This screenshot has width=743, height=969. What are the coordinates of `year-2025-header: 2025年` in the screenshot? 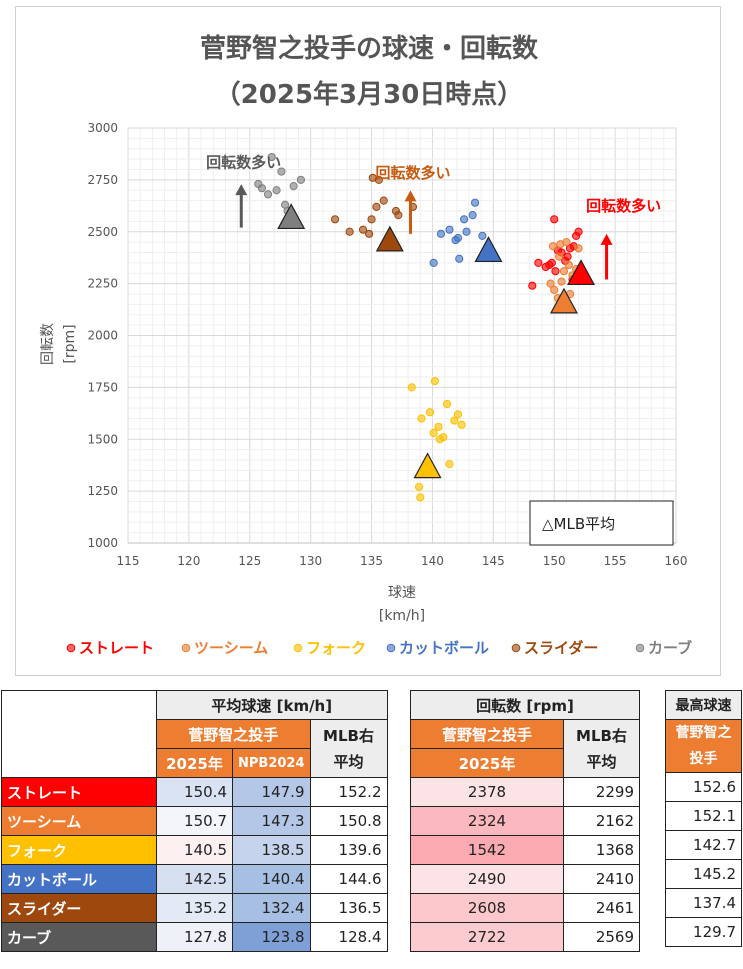 It's located at (194, 763).